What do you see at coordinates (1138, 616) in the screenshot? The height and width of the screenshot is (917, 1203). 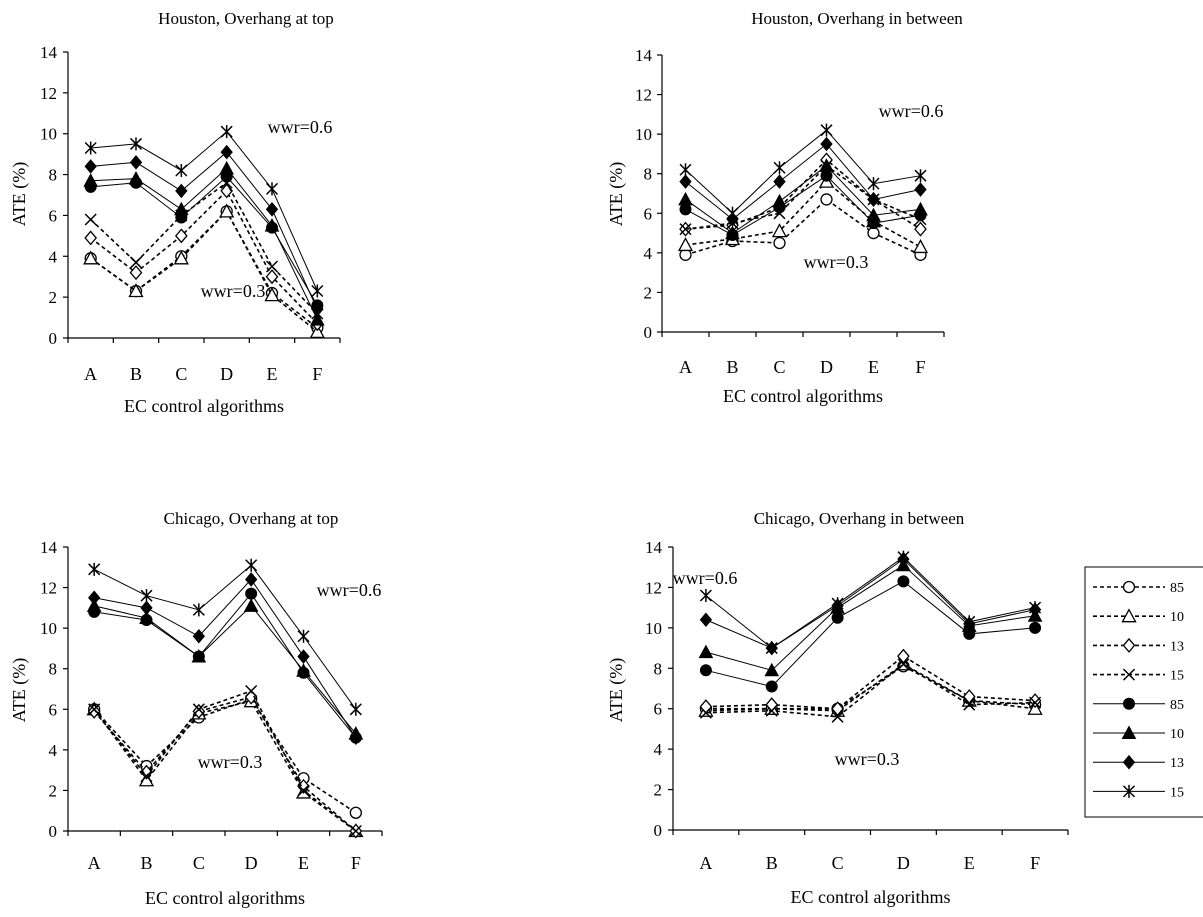 I see `legend-item: 10` at bounding box center [1138, 616].